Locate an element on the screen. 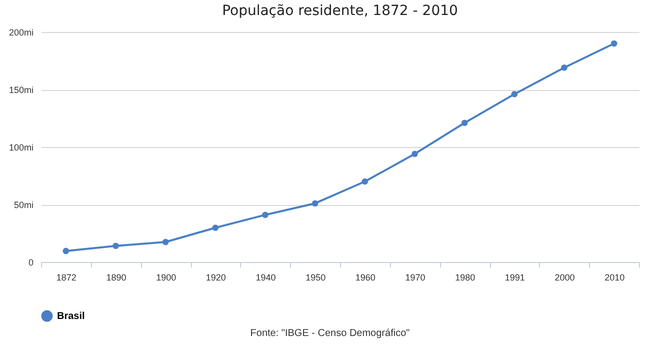  x-tick-label: 1950 is located at coordinates (316, 277).